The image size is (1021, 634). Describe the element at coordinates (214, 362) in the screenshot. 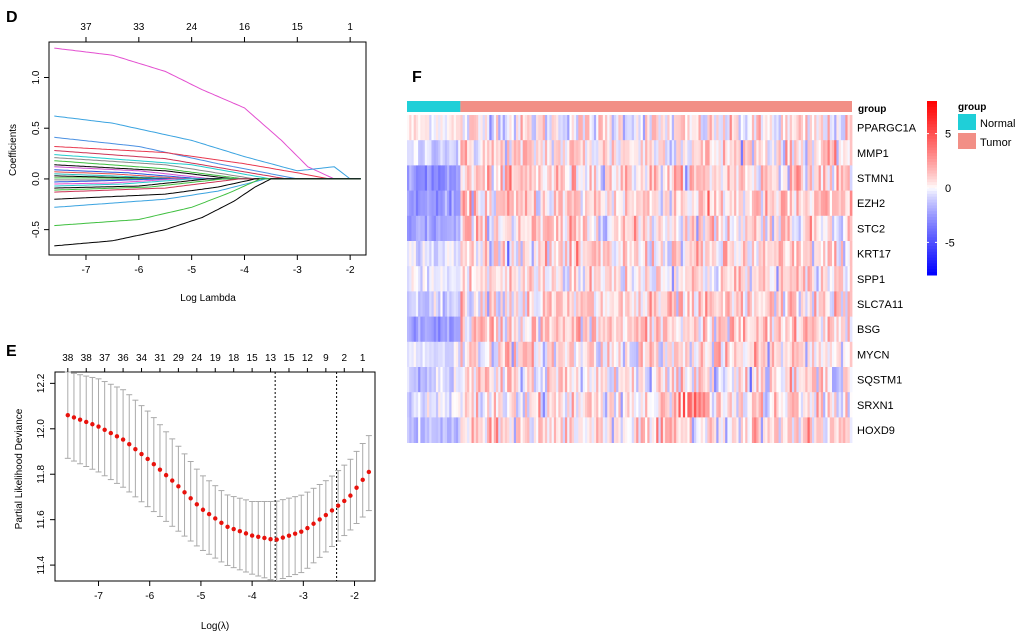

I see `top-axis-ticks-e: 38 38 37 36 34 31 29 24 19 18 15 13 15 12 9 2 1` at that location.